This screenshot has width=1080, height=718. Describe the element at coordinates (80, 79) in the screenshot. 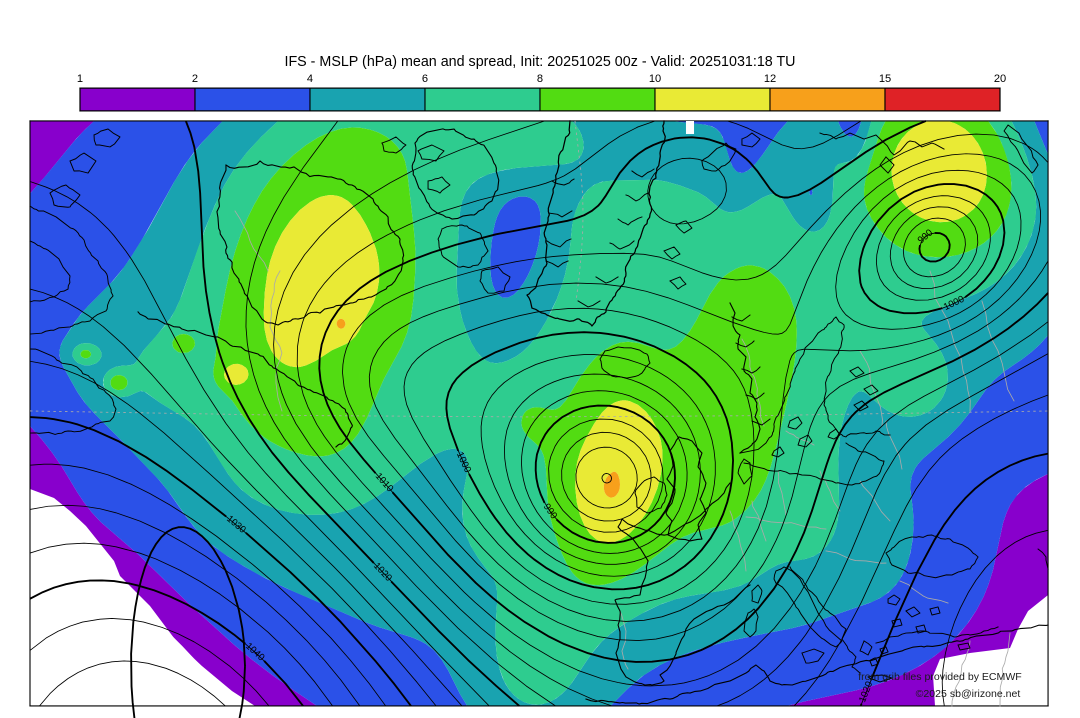

I see `svg-text: 1` at that location.